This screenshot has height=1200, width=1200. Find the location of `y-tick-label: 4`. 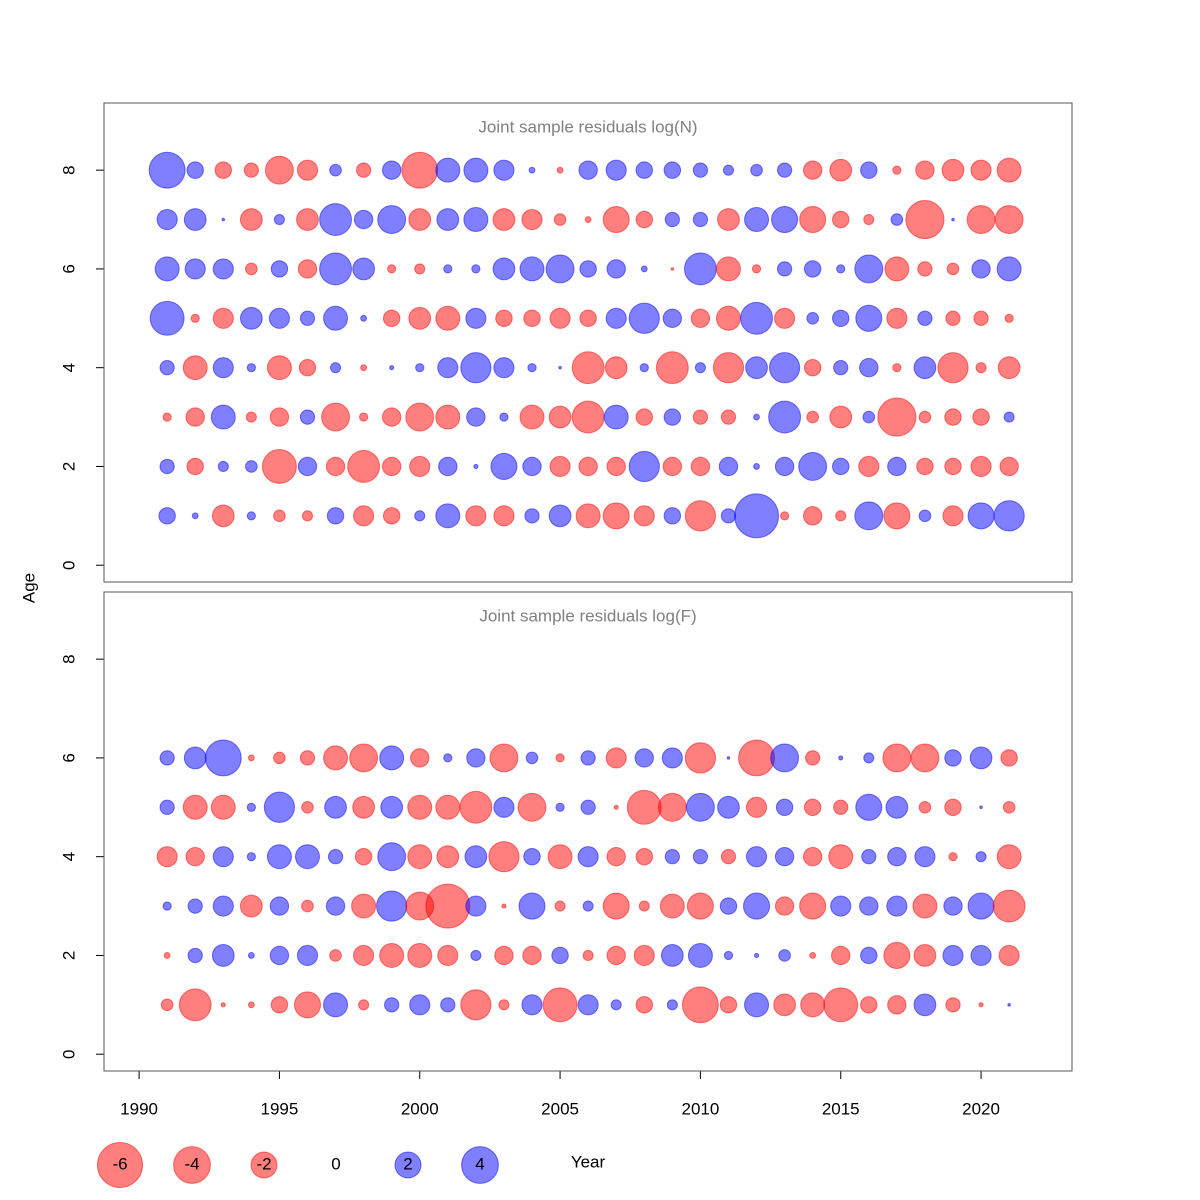

y-tick-label: 4 is located at coordinates (68, 856).